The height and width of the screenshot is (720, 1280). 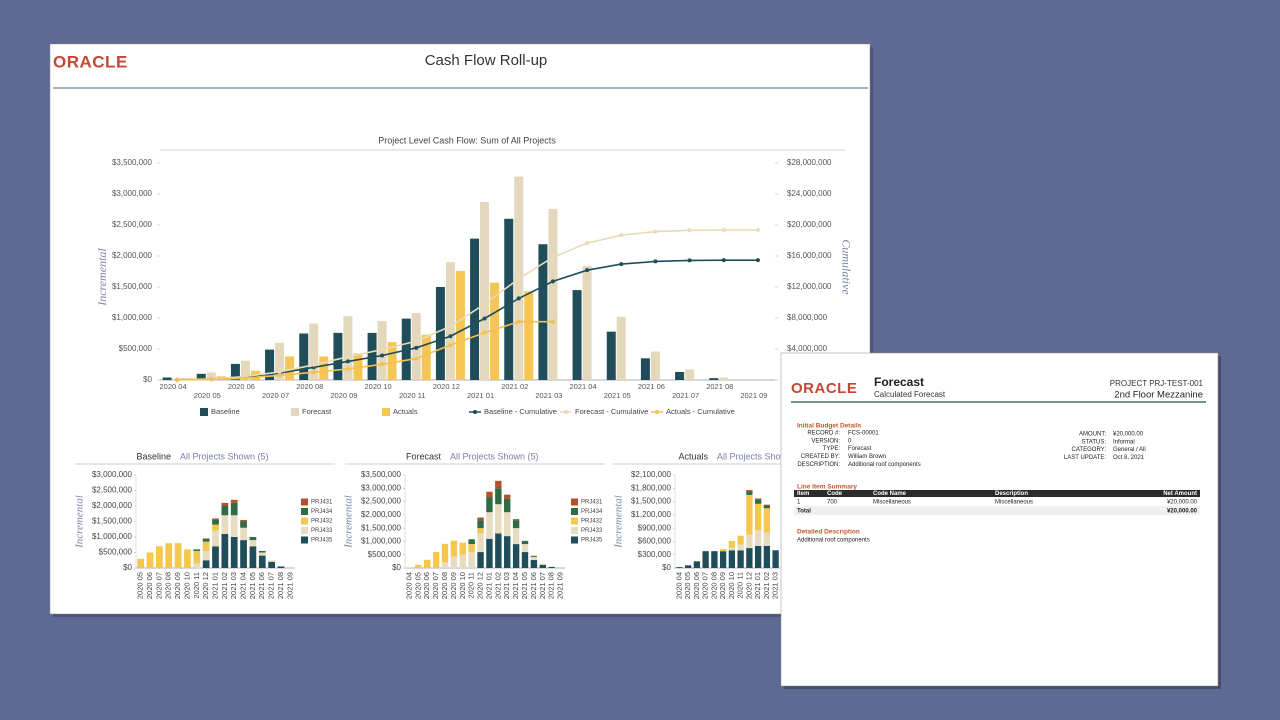 What do you see at coordinates (1094, 442) in the screenshot?
I see `field-label: STATUS:` at bounding box center [1094, 442].